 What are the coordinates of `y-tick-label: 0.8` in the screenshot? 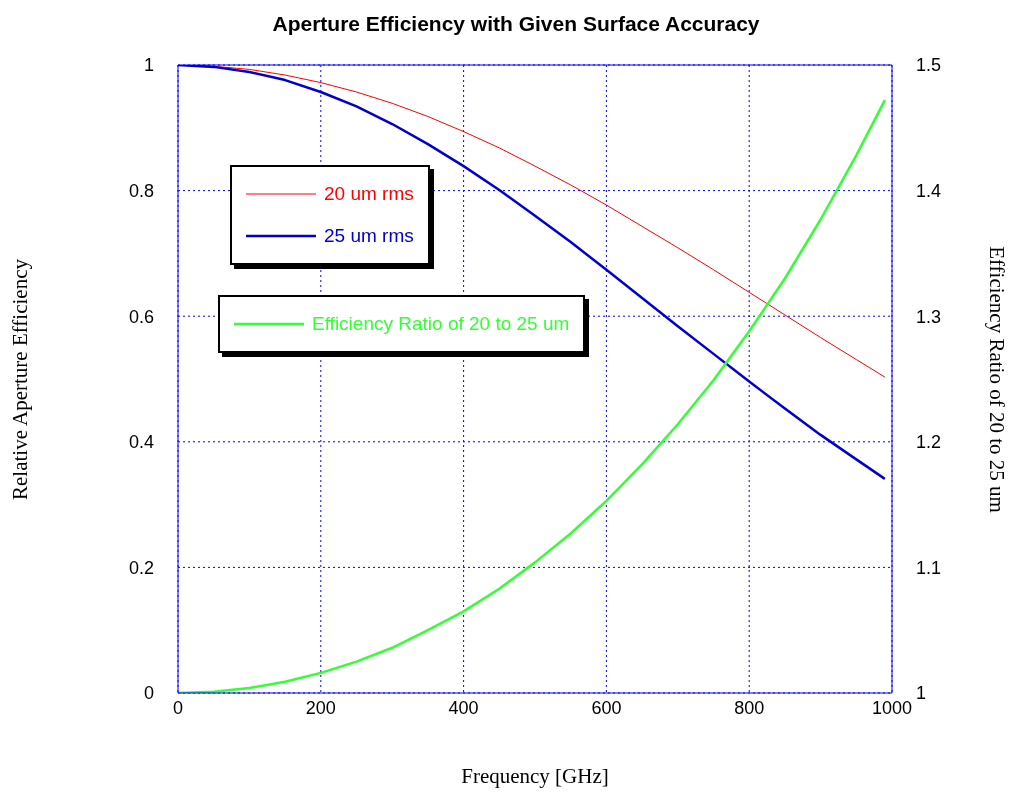 It's located at (141, 190).